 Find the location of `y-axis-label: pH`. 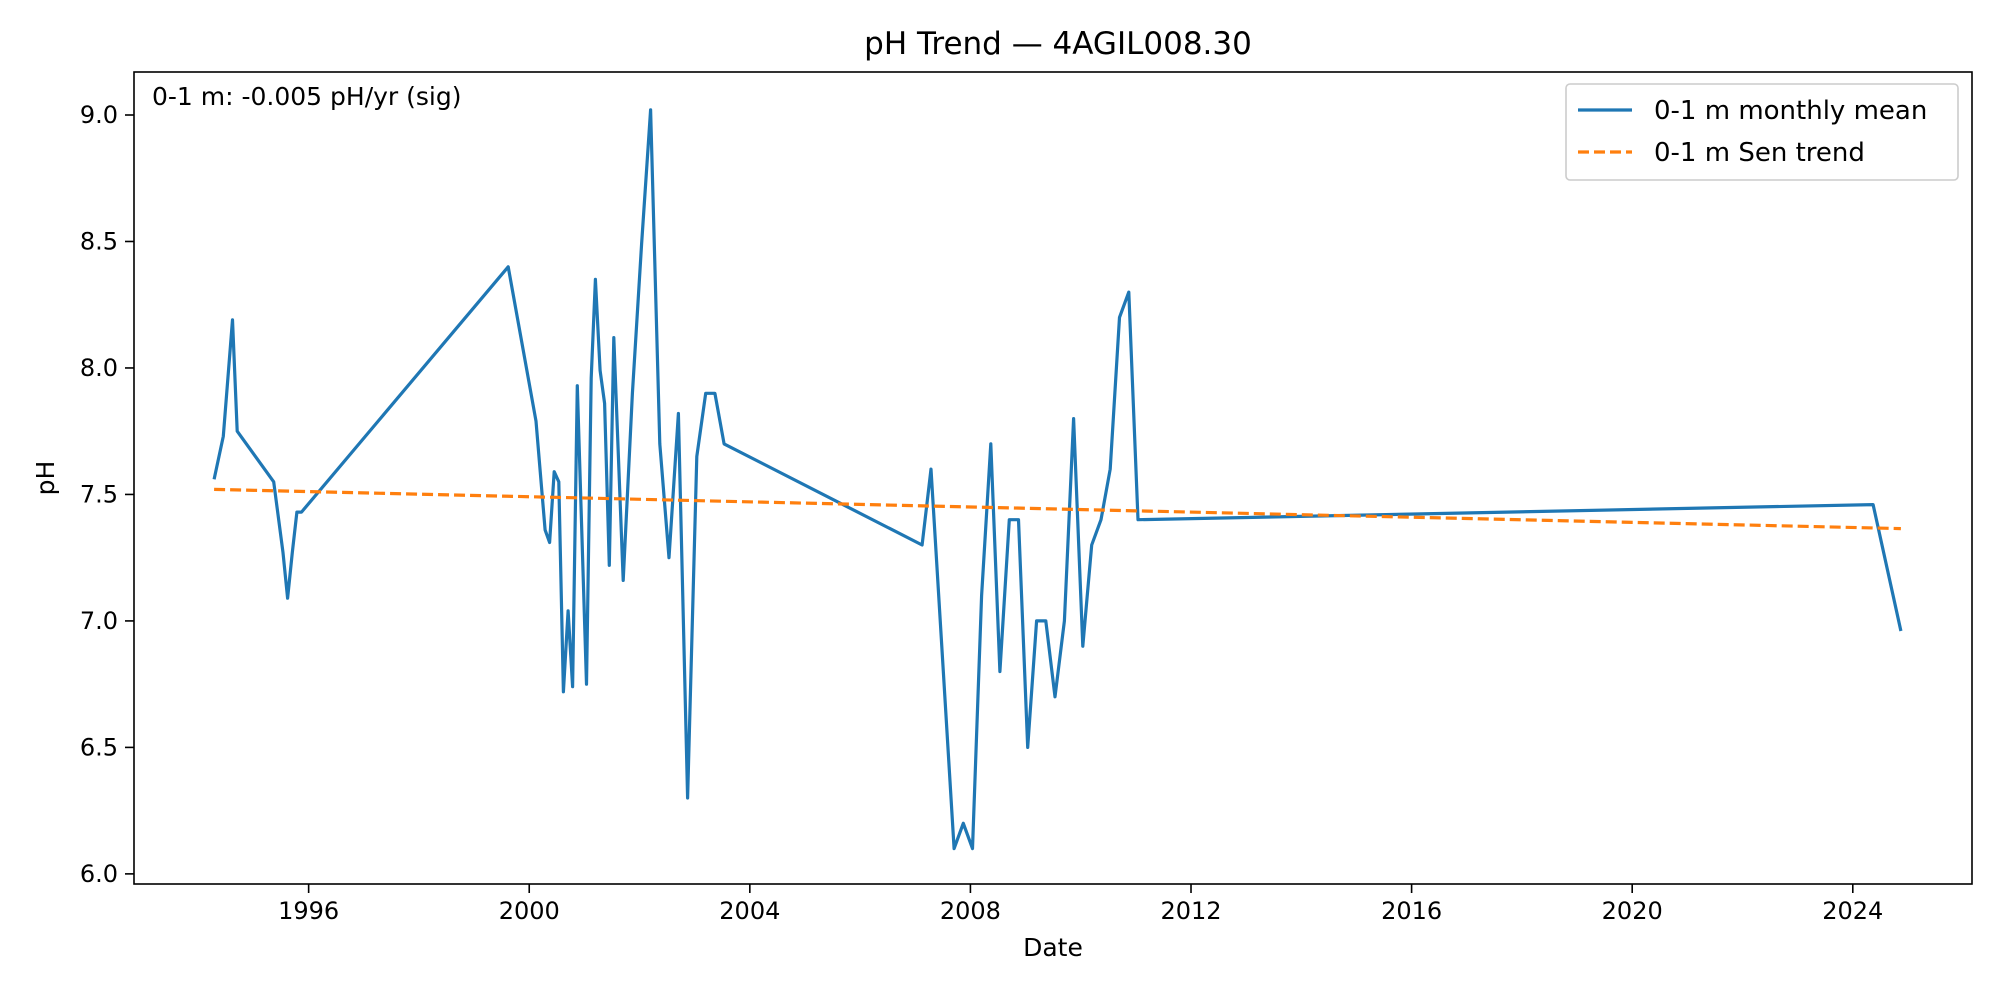

y-axis-label: pH is located at coordinates (45, 478).